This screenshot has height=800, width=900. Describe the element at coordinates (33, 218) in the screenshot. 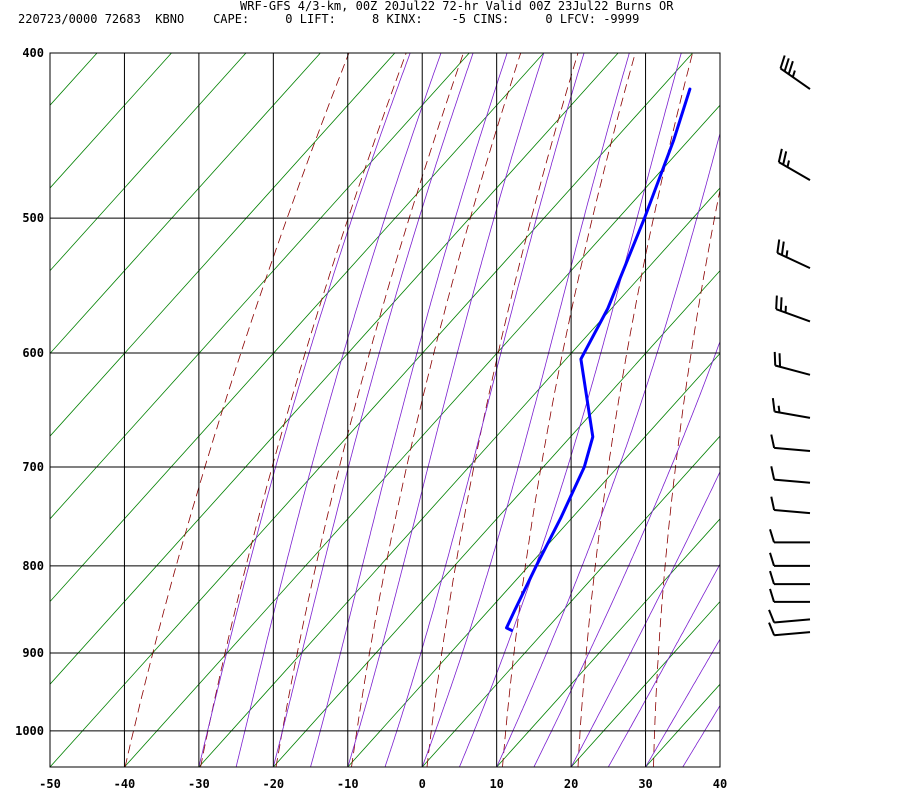

I see `y-tick-label: 500` at that location.